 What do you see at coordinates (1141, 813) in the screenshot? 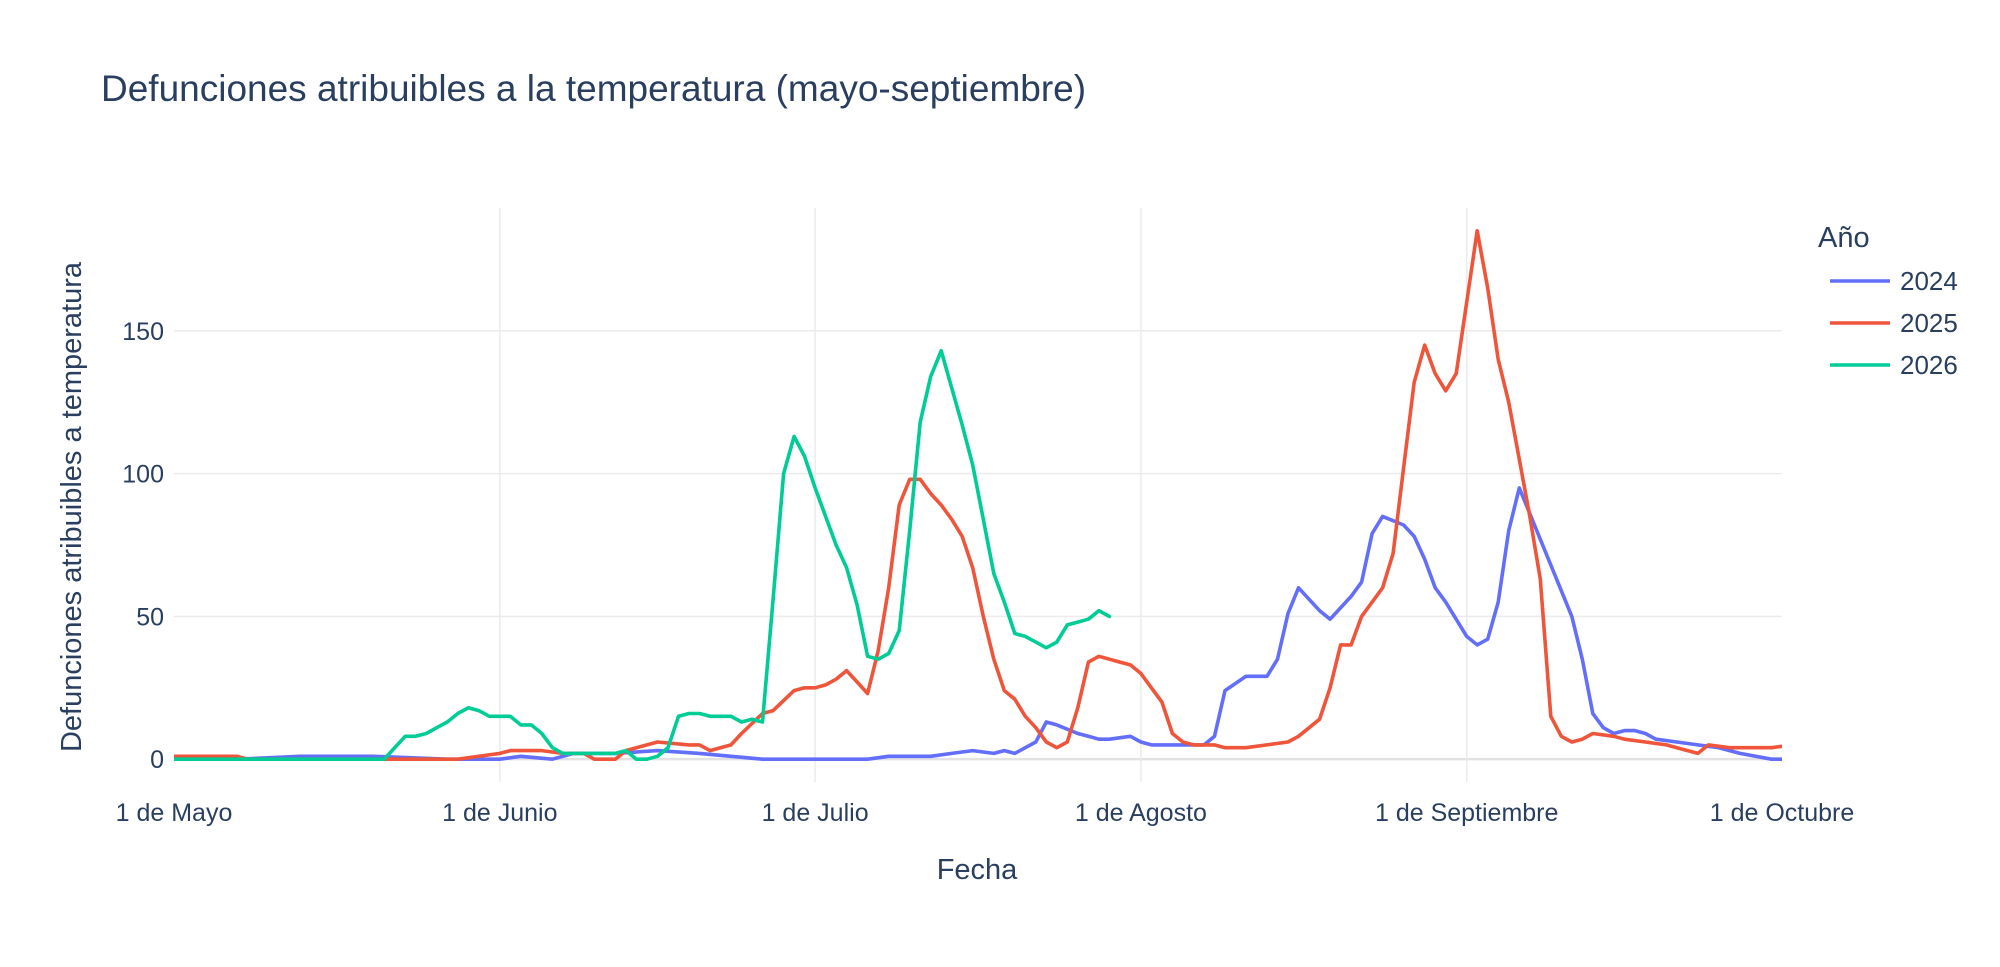
I see `x-tick-label: 1 de Agosto` at bounding box center [1141, 813].